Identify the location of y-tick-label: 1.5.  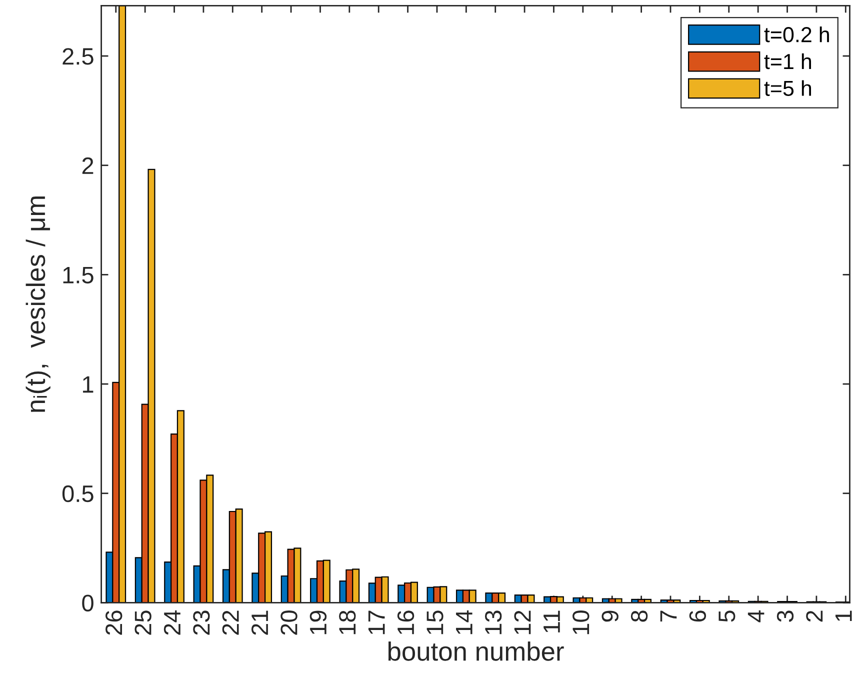
(78, 275).